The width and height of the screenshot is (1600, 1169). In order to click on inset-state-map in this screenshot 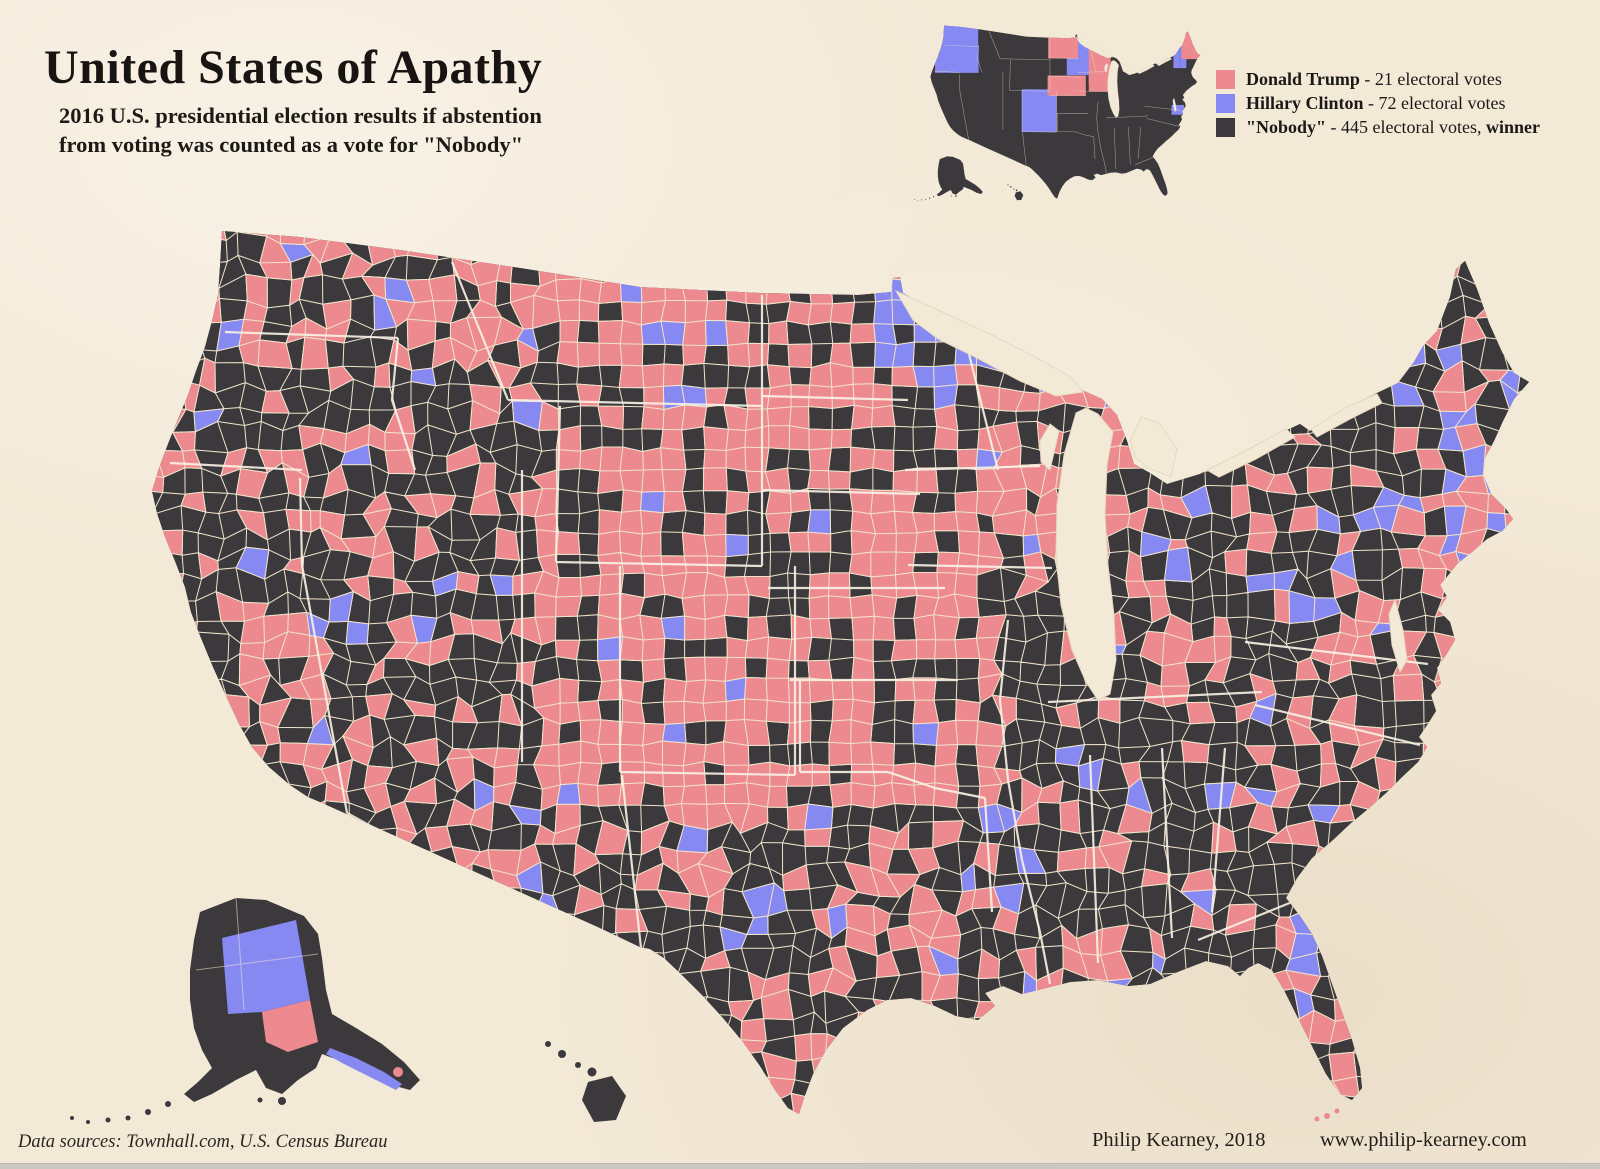, I will do `click(1057, 113)`.